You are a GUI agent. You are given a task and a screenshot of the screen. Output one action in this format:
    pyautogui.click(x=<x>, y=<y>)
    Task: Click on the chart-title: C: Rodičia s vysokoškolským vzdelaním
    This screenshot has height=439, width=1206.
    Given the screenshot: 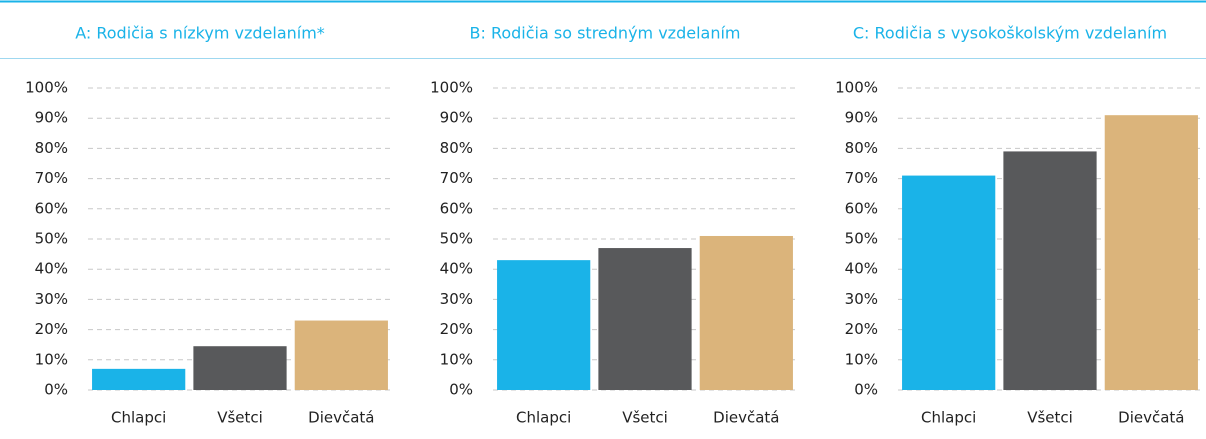 What is the action you would take?
    pyautogui.click(x=1010, y=33)
    